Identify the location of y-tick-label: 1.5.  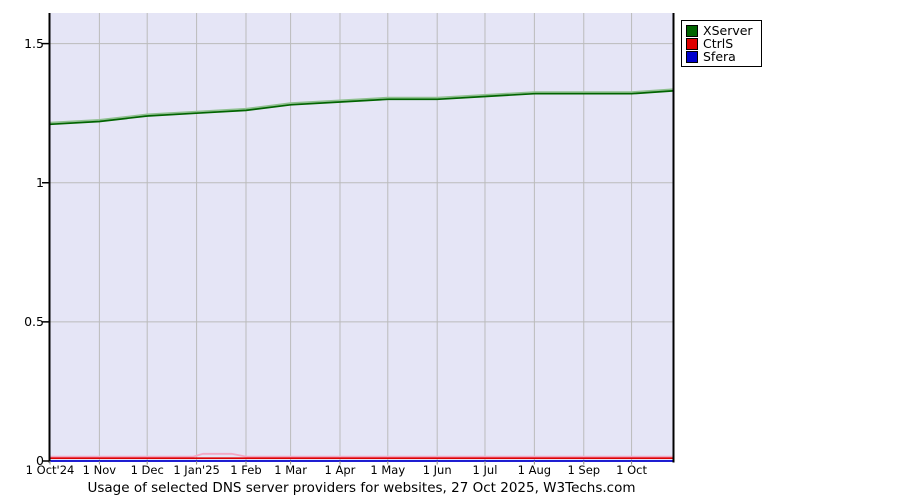
(34, 43).